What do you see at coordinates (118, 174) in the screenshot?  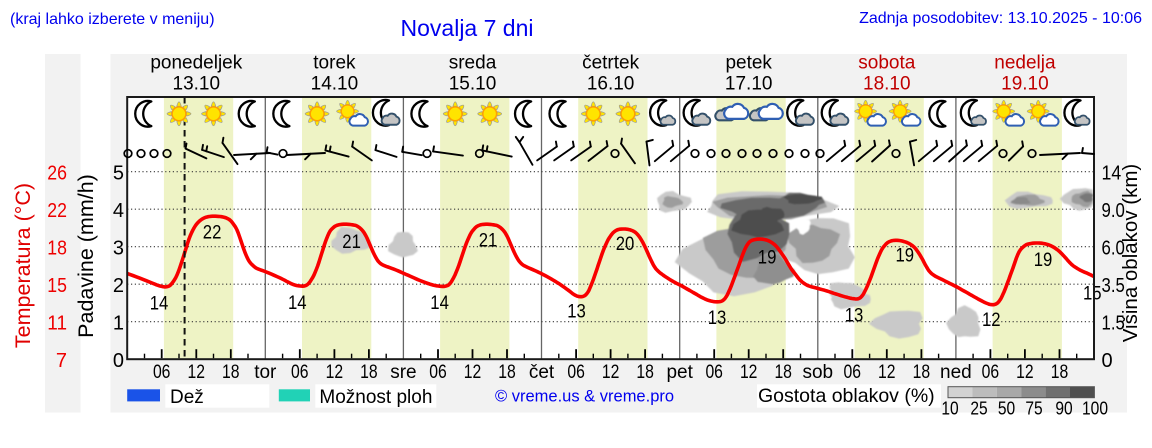 I see `svg-text: 5` at bounding box center [118, 174].